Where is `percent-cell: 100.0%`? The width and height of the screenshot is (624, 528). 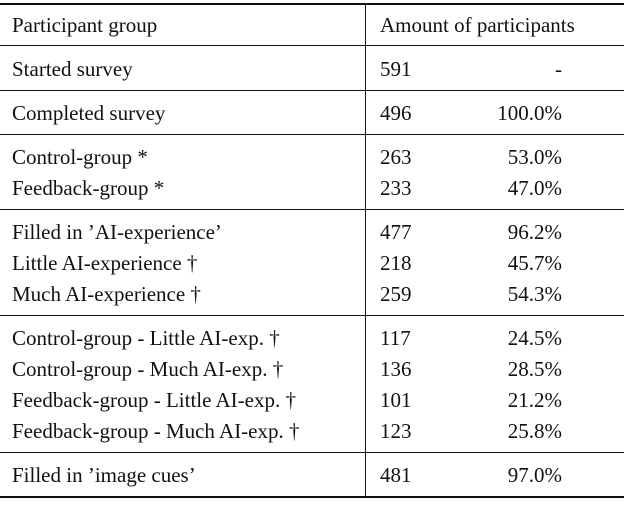
percent-cell: 100.0% is located at coordinates (529, 113).